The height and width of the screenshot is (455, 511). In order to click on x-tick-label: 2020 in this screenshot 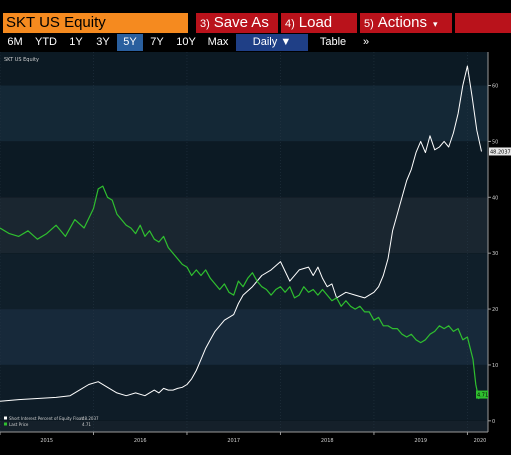, I will do `click(480, 441)`.